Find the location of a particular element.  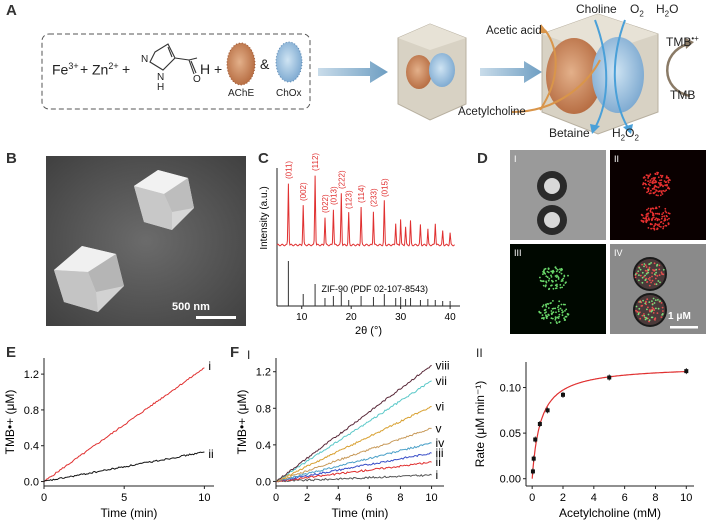

f1-series-label: iii is located at coordinates (440, 453).